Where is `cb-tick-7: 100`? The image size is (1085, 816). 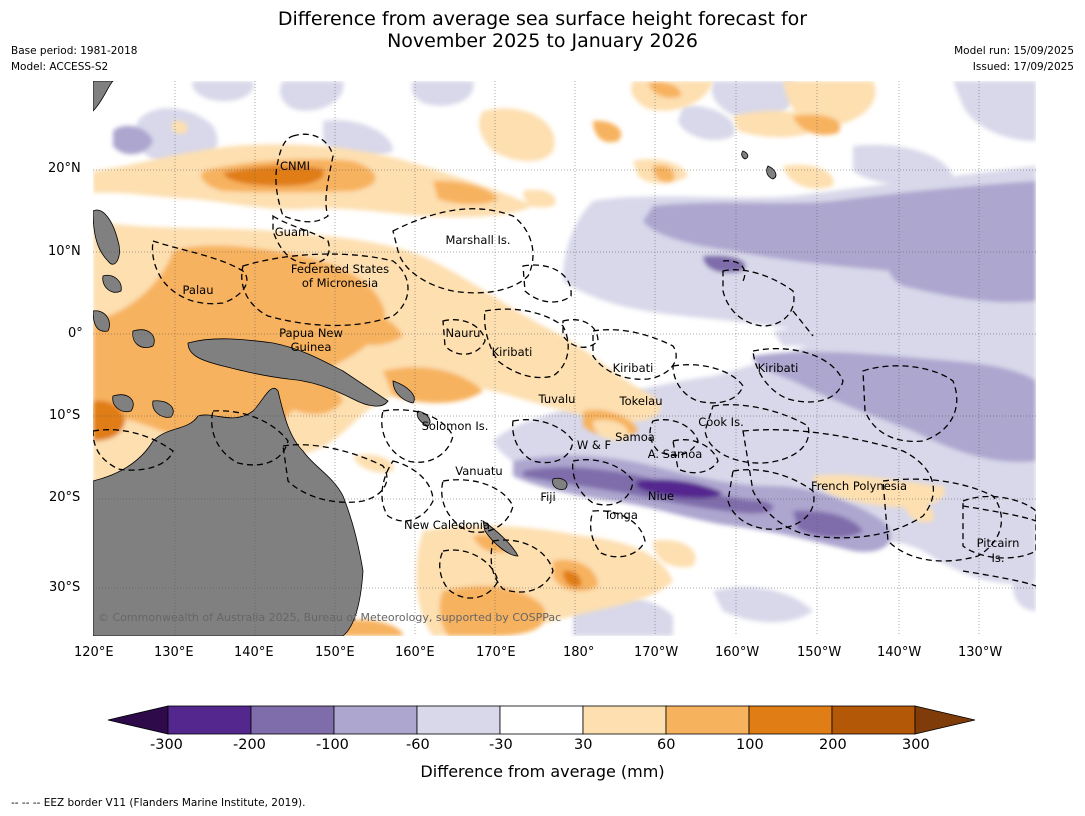
cb-tick-7: 100 is located at coordinates (750, 745).